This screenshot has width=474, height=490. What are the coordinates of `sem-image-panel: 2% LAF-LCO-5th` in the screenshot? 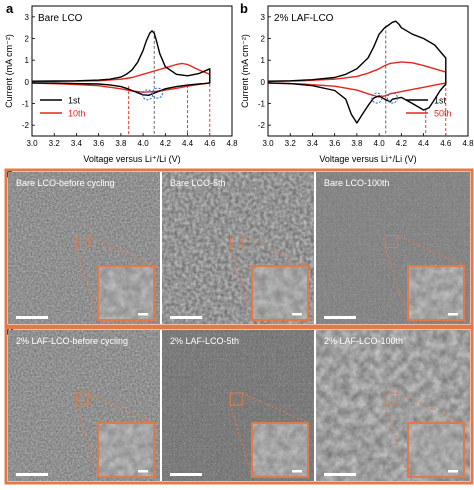 It's located at (238, 405).